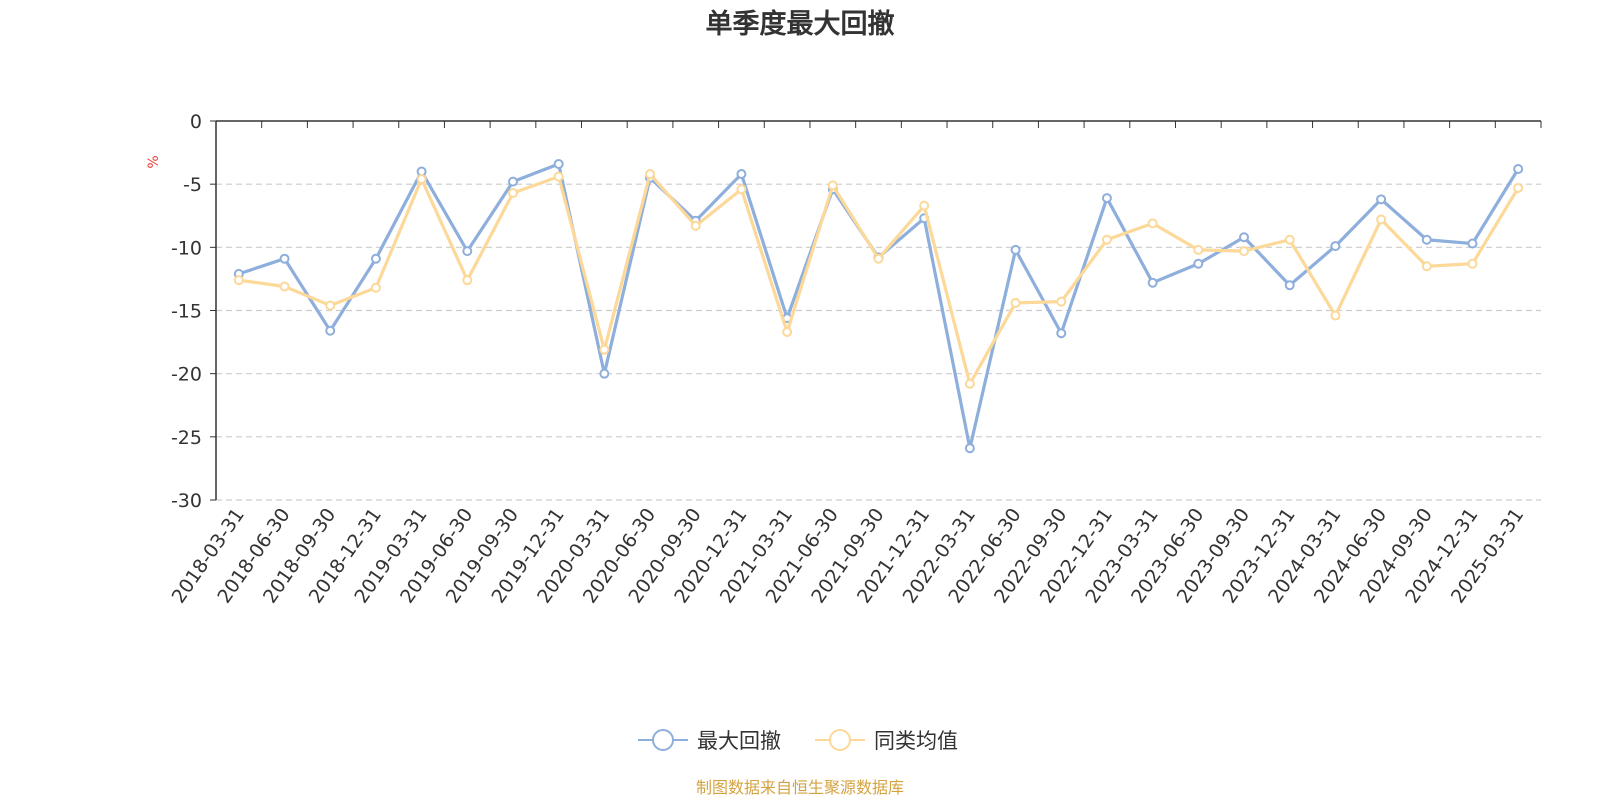 The image size is (1600, 800). I want to click on legend-item-max-drawdown: 最大回撤, so click(709, 741).